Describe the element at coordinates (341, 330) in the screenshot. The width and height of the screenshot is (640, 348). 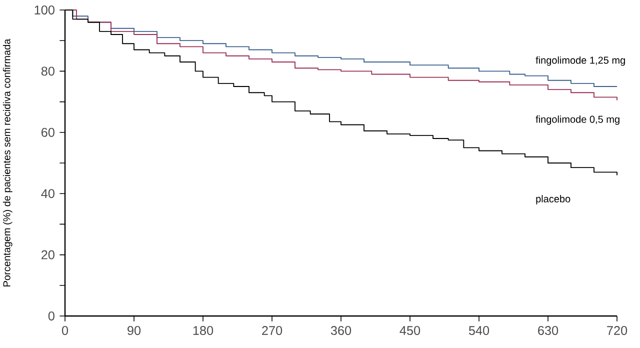
I see `x-tick-label: 360` at that location.